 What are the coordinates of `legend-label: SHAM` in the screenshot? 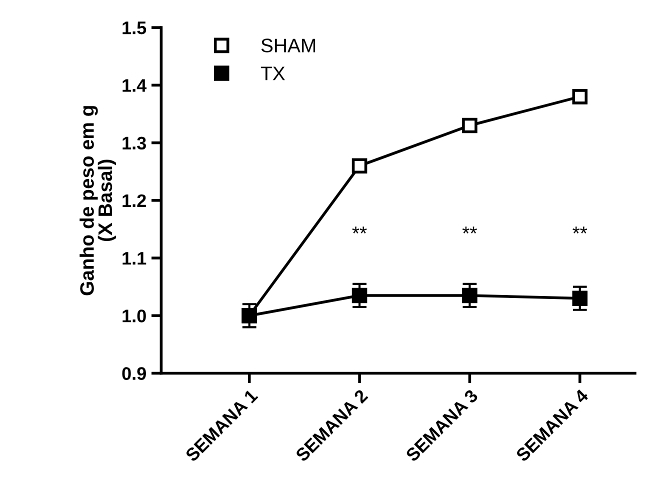 It's located at (288, 45).